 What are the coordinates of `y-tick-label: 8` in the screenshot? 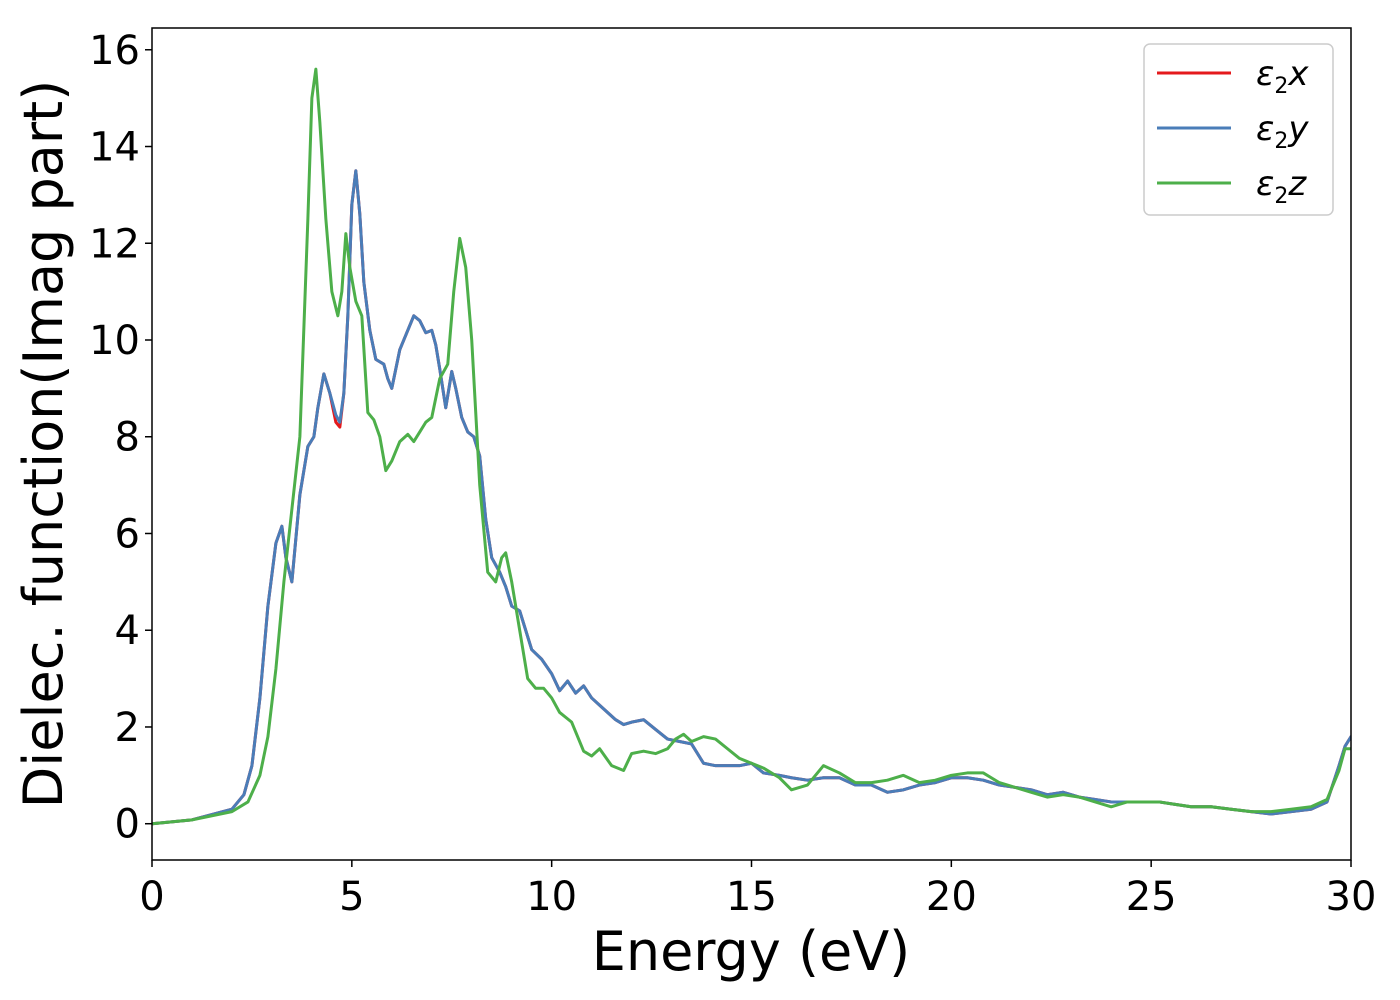 It's located at (127, 438).